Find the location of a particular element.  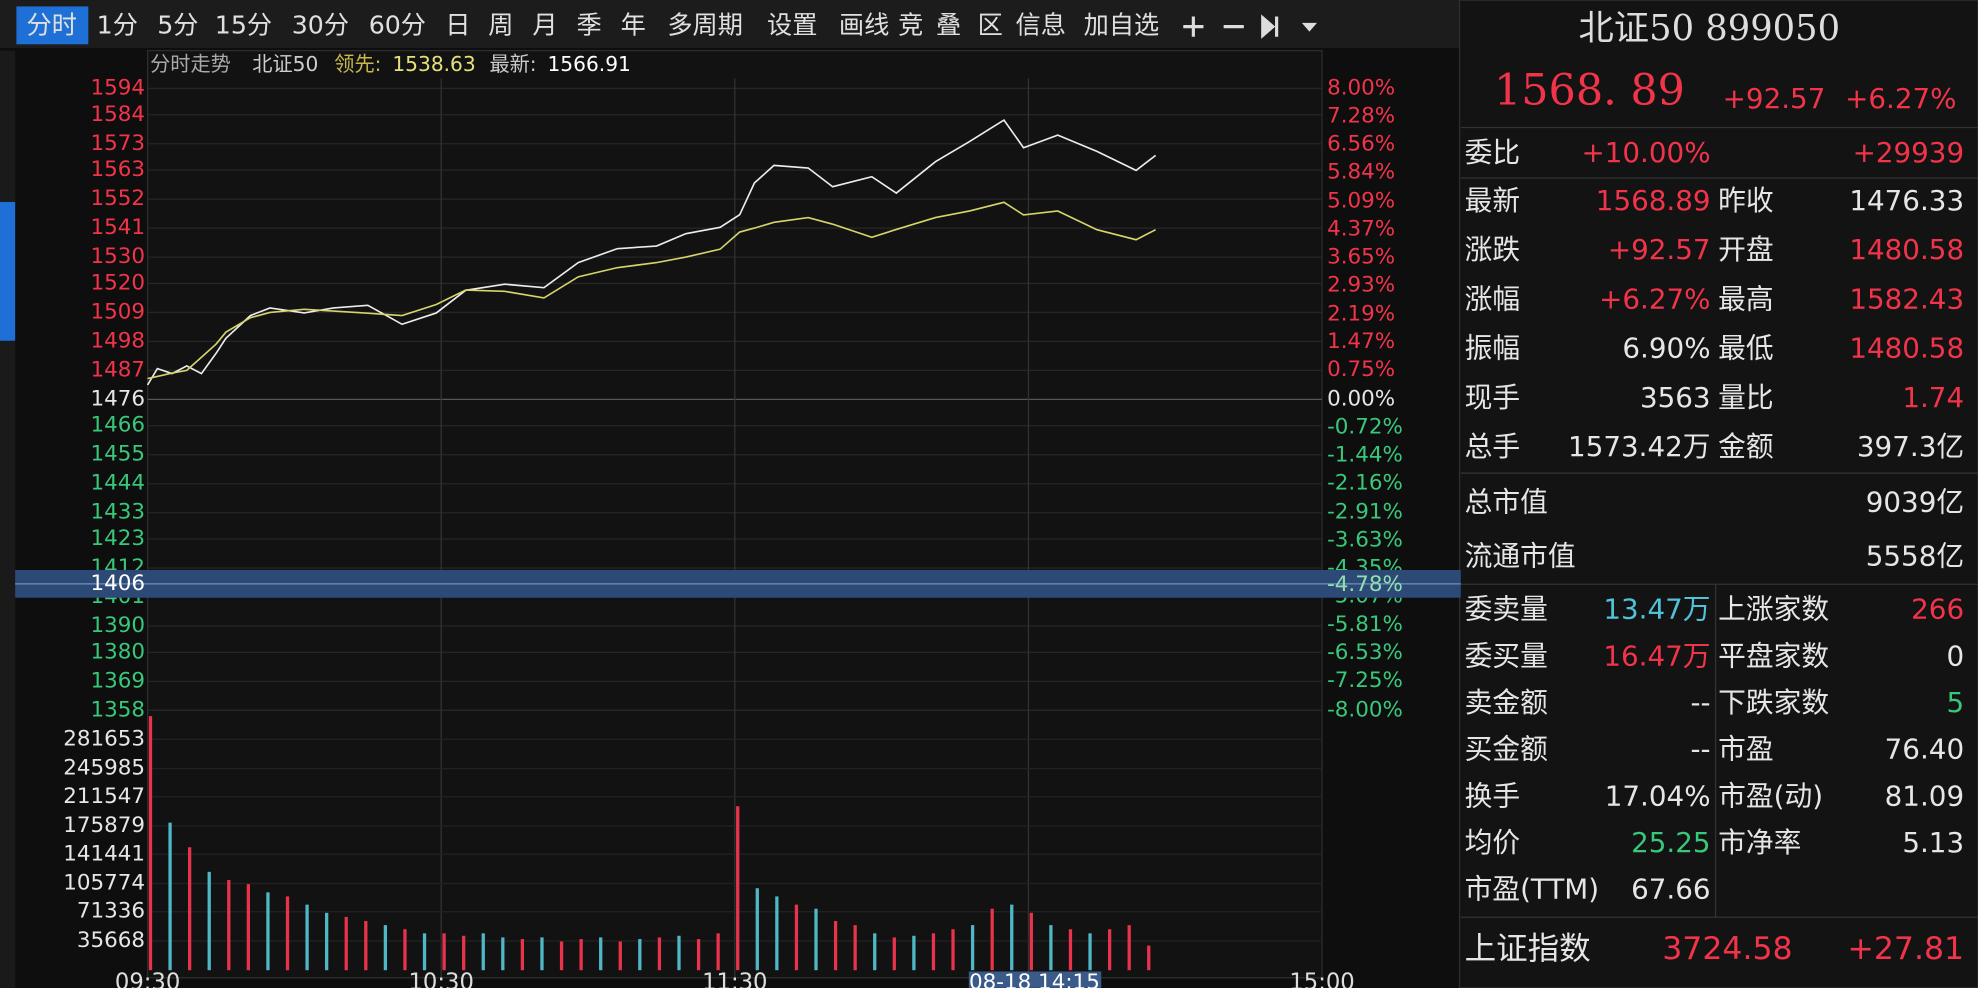

toolbar-item: 1分 is located at coordinates (117, 25).